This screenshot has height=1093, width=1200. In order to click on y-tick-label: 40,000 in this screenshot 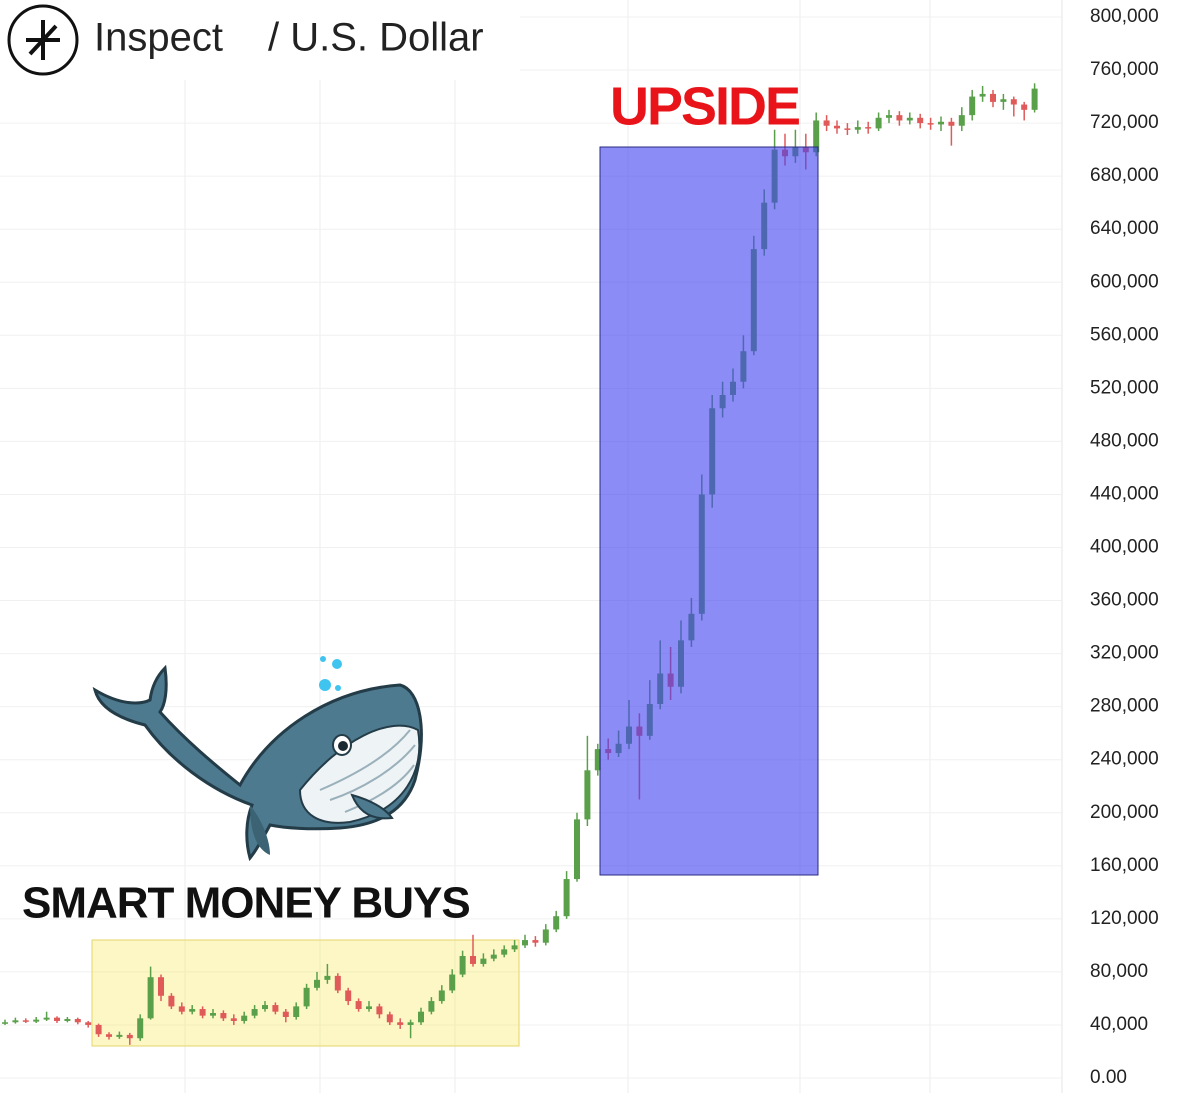, I will do `click(1119, 1024)`.